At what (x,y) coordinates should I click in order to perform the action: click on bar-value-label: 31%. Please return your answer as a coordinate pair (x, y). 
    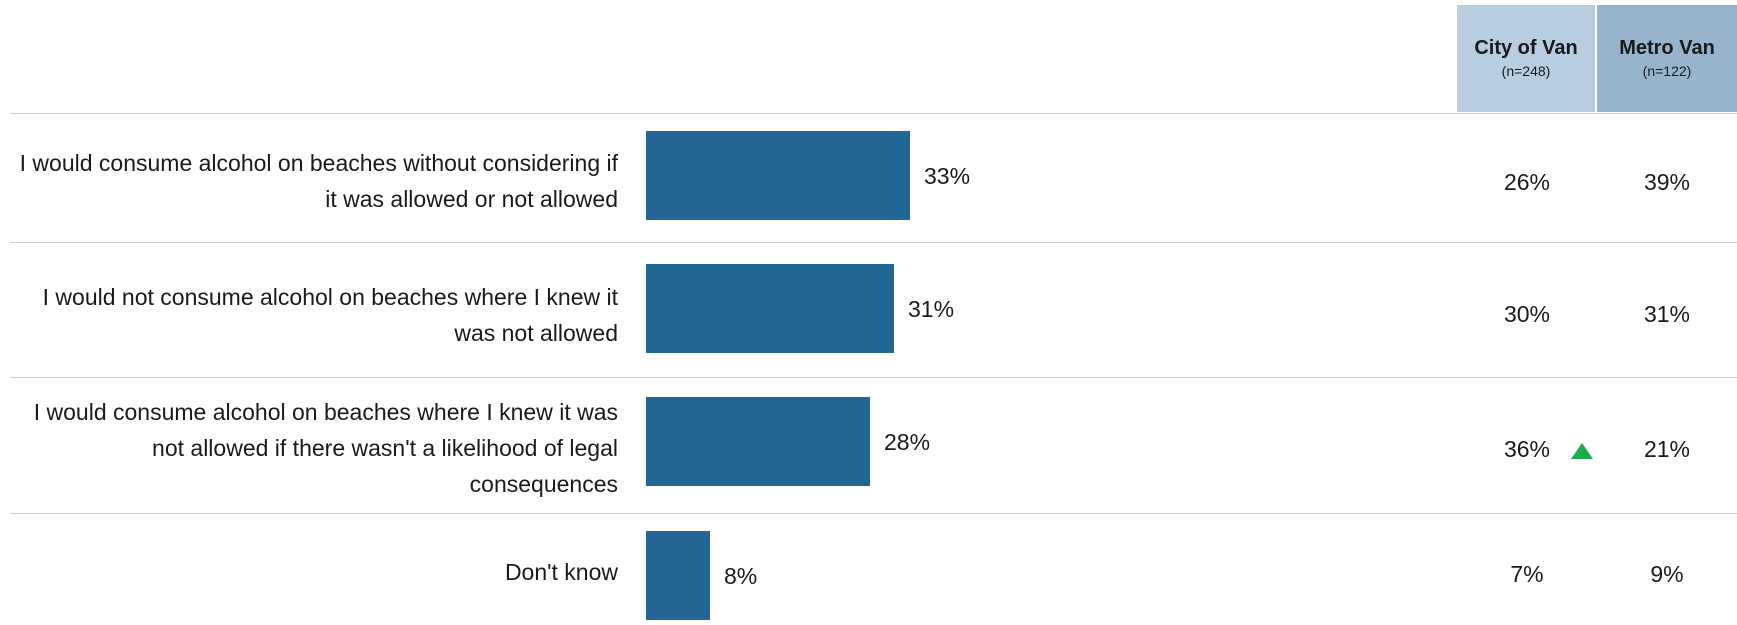
    Looking at the image, I should click on (931, 309).